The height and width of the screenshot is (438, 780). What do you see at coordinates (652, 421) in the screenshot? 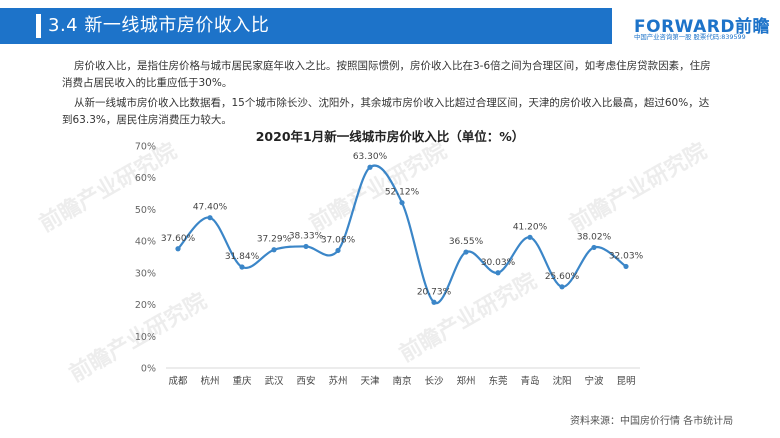
I see `source-note: 资料来源：中国房价行情 各市统计局` at bounding box center [652, 421].